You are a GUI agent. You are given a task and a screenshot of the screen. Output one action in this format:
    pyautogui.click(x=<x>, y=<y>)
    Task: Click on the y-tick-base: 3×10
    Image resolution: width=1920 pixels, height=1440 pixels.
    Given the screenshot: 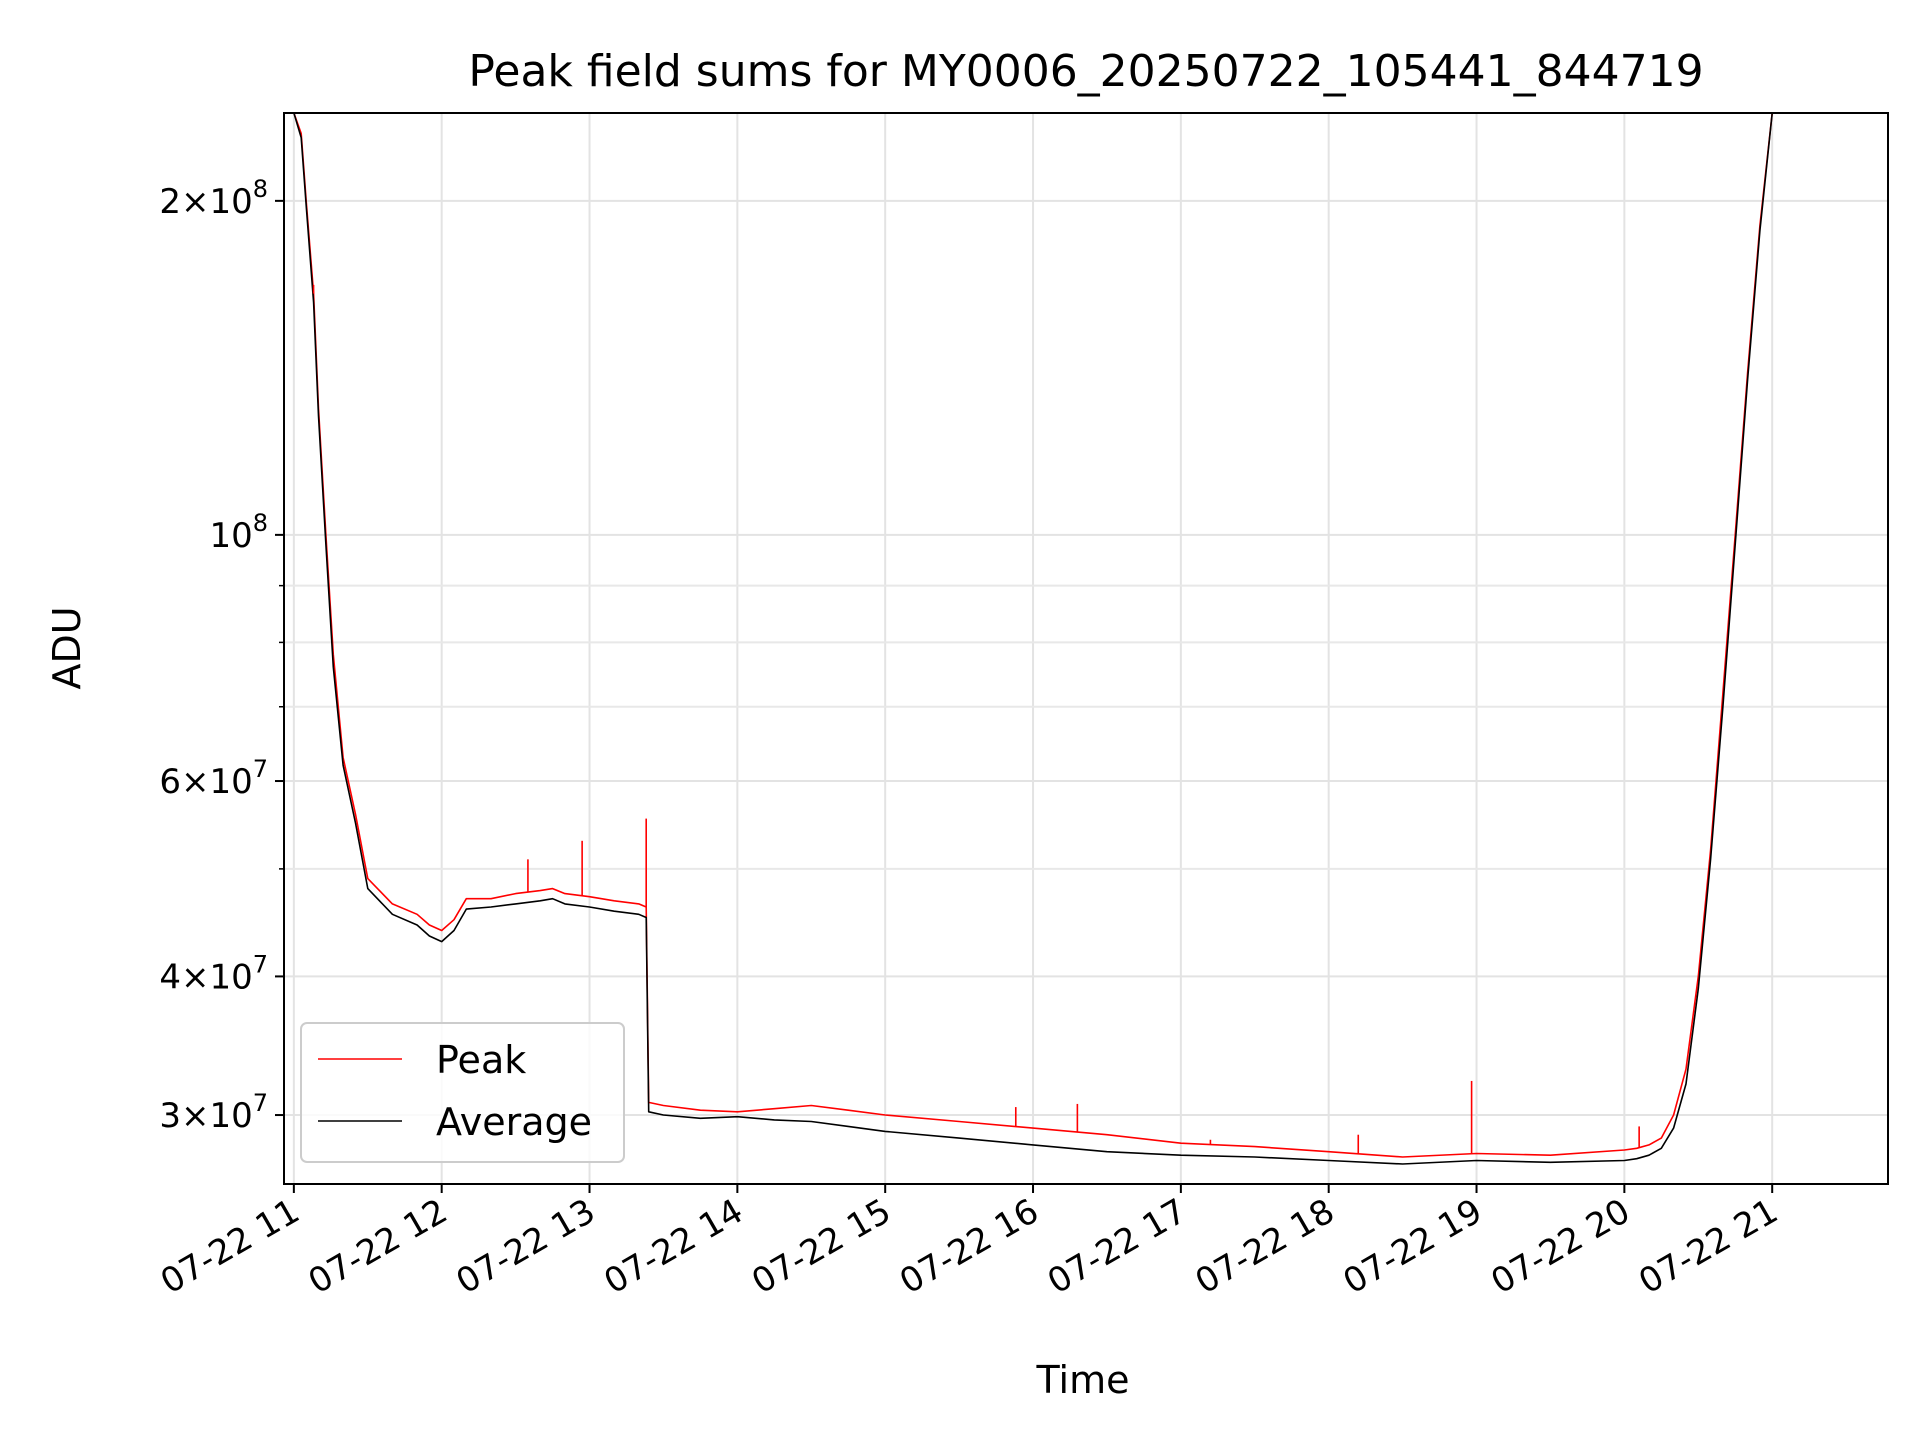 What is the action you would take?
    pyautogui.click(x=205, y=1116)
    